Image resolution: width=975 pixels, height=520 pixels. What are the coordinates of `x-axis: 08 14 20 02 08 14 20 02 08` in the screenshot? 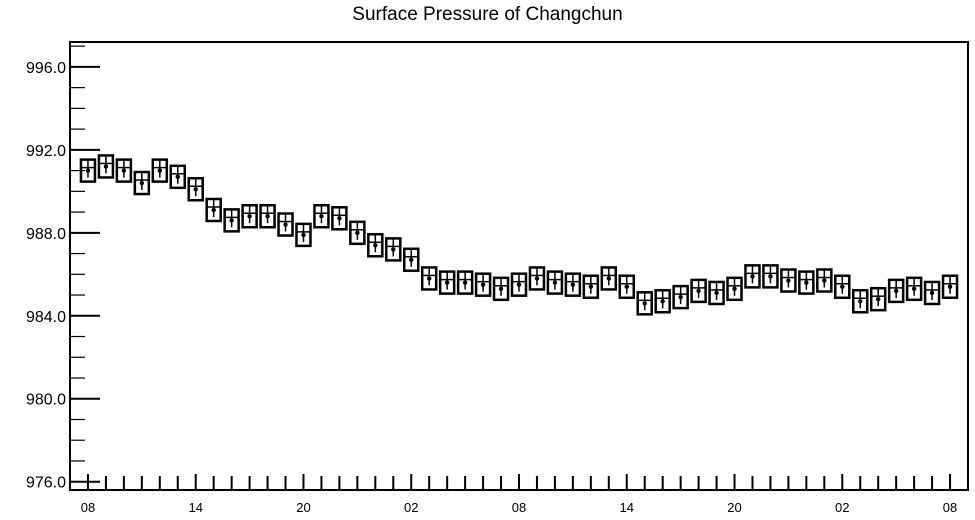 It's located at (519, 494).